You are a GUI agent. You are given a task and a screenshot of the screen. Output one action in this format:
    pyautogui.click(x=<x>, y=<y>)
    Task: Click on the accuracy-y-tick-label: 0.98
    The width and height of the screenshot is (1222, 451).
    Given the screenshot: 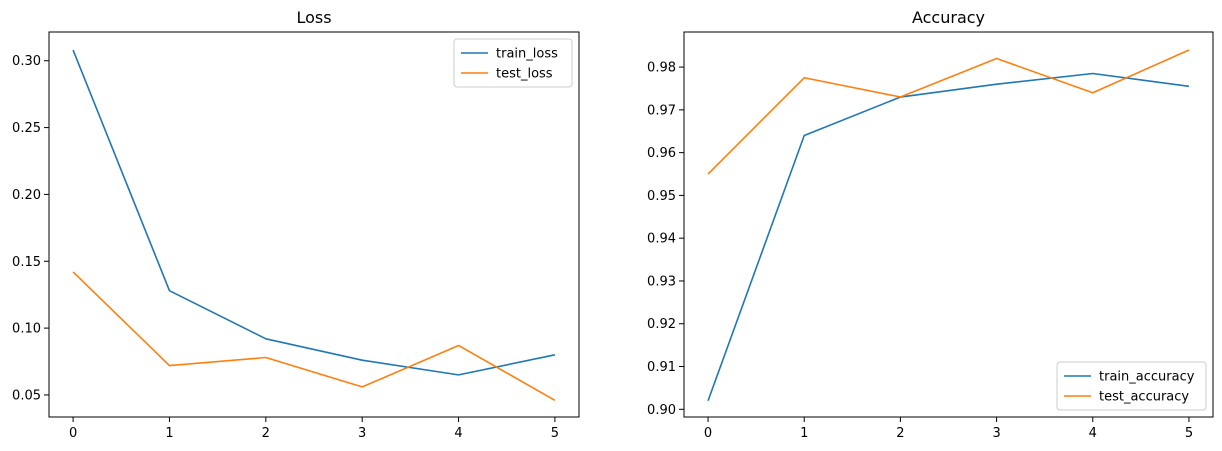 What is the action you would take?
    pyautogui.click(x=661, y=68)
    